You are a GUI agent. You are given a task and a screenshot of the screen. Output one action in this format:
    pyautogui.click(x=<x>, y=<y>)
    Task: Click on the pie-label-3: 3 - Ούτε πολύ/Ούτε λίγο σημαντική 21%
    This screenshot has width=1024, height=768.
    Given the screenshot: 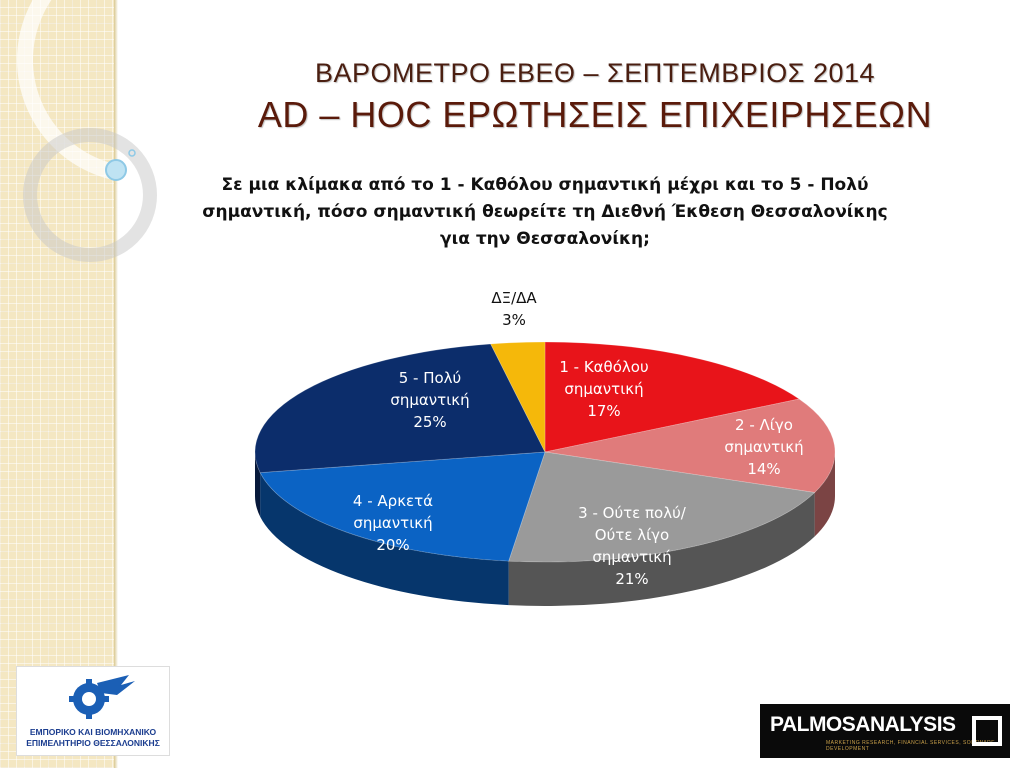 What is the action you would take?
    pyautogui.click(x=632, y=546)
    